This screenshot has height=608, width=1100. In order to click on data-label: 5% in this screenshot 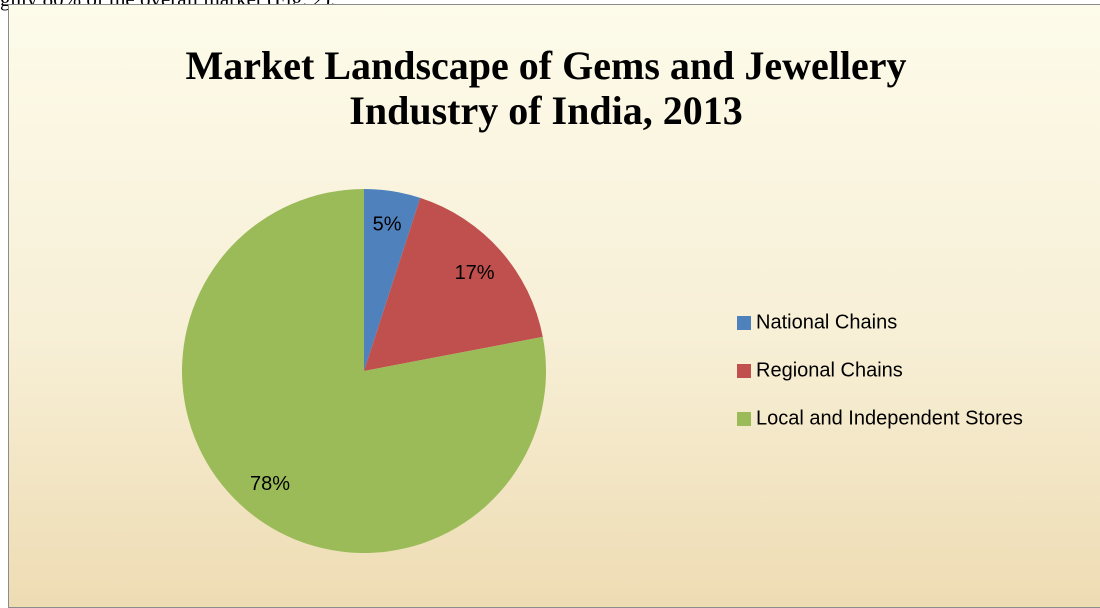, I will do `click(387, 225)`.